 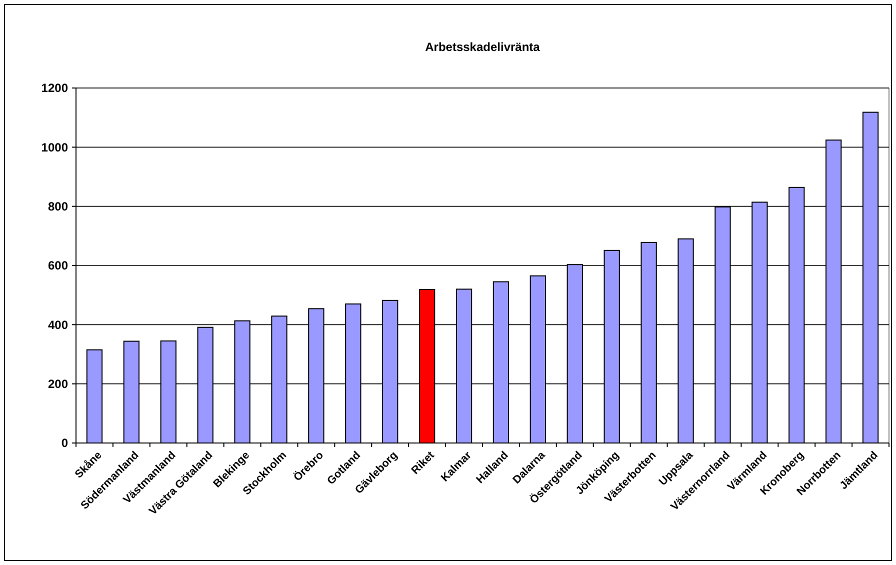 I want to click on chart-title: Arbetsskadelivränta, so click(x=482, y=47).